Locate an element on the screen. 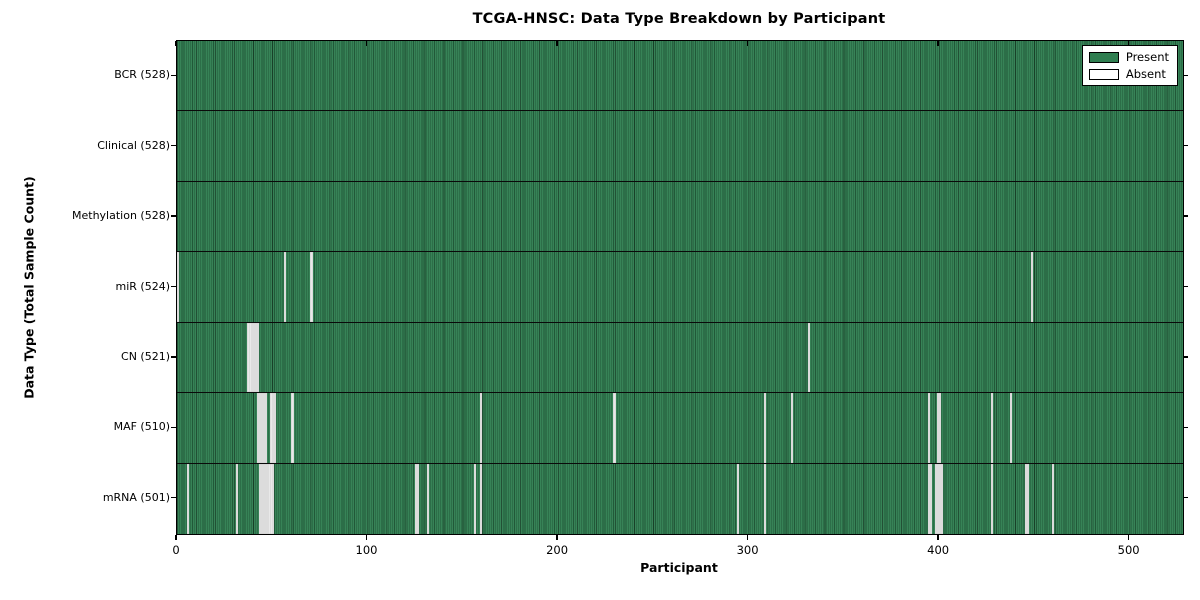 The width and height of the screenshot is (1200, 600). ytick-label-methylation: Methylation (528) is located at coordinates (121, 216).